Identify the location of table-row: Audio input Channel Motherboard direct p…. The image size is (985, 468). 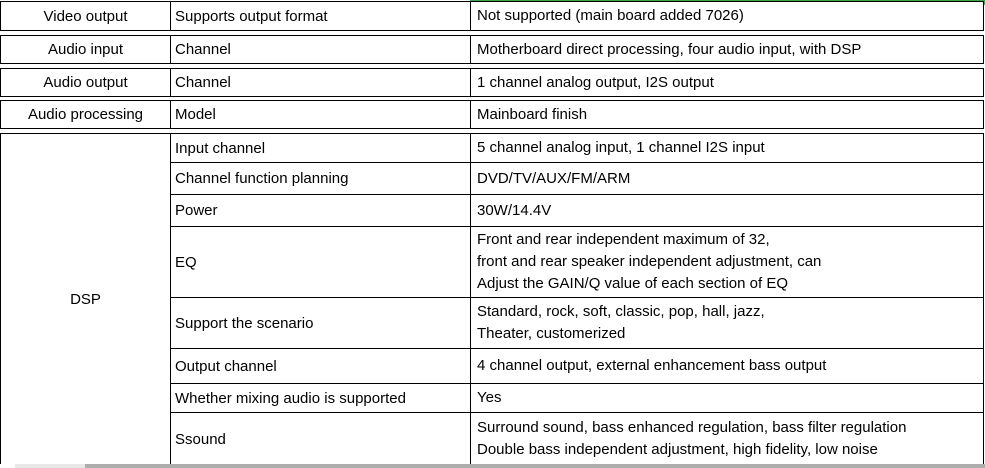
(492, 49).